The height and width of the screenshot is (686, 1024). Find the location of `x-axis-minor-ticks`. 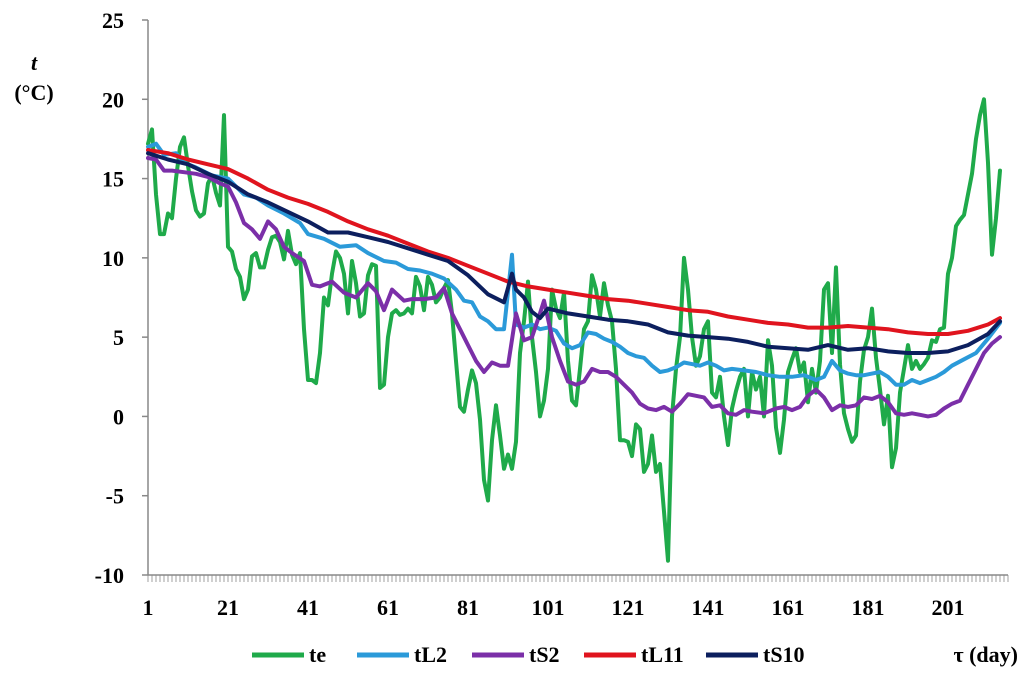

x-axis-minor-ticks is located at coordinates (578, 578).